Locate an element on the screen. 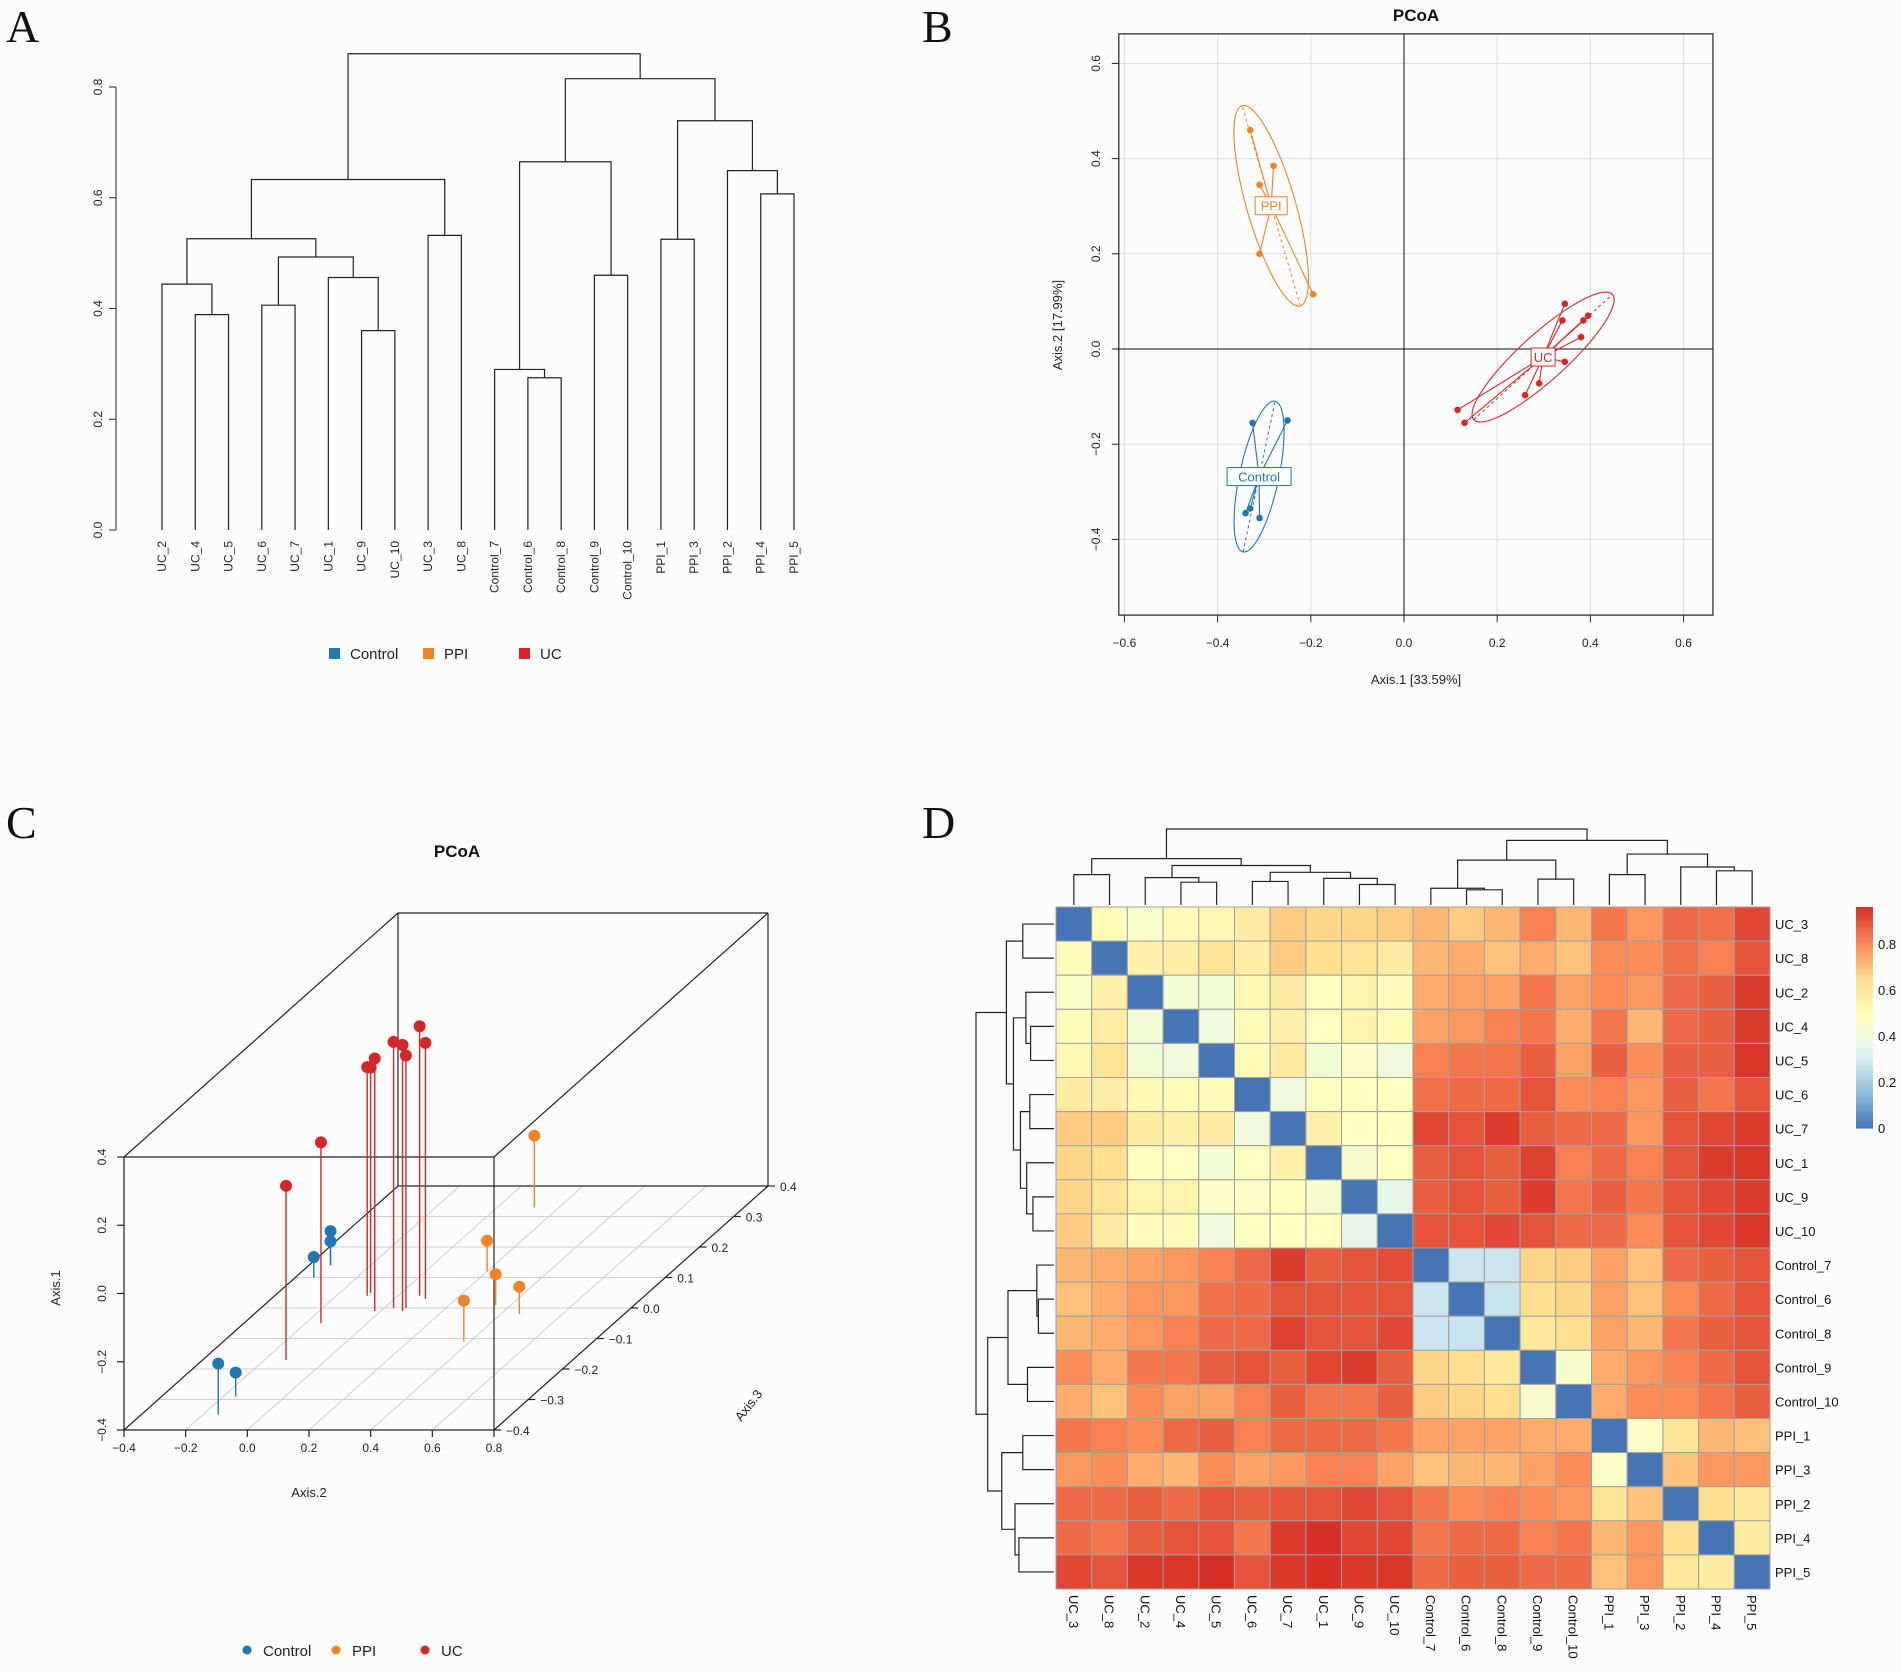 The image size is (1902, 1672). legend-label-uc: UC is located at coordinates (551, 654).